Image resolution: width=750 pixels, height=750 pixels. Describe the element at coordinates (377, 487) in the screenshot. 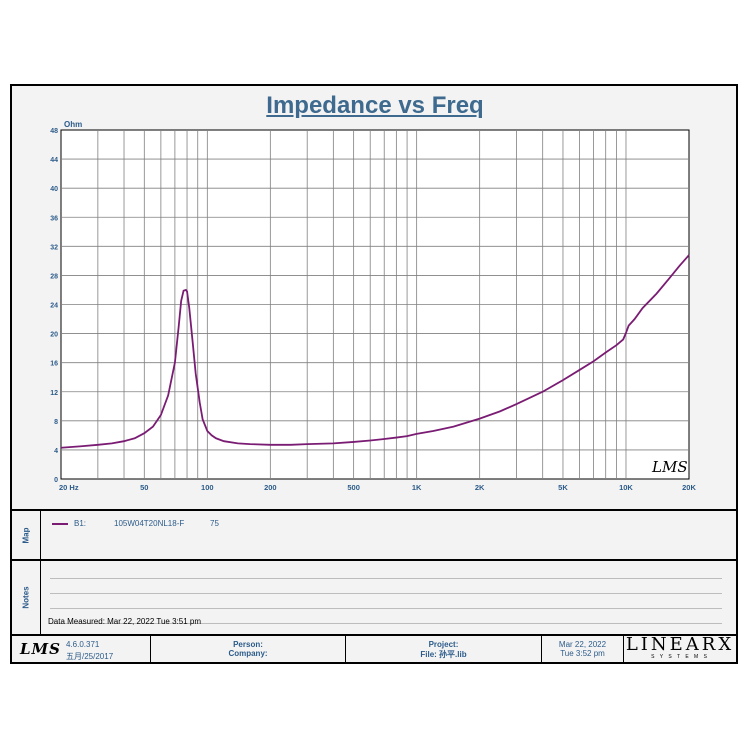

I see `x-tick-labels: 20 Hz 50 100 200 500 1K 2K 5K 10K 20K` at that location.